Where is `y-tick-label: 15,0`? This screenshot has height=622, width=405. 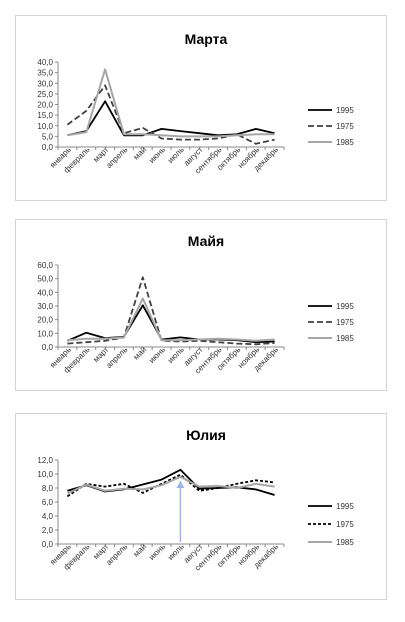 y-tick-label: 15,0 is located at coordinates (45, 115).